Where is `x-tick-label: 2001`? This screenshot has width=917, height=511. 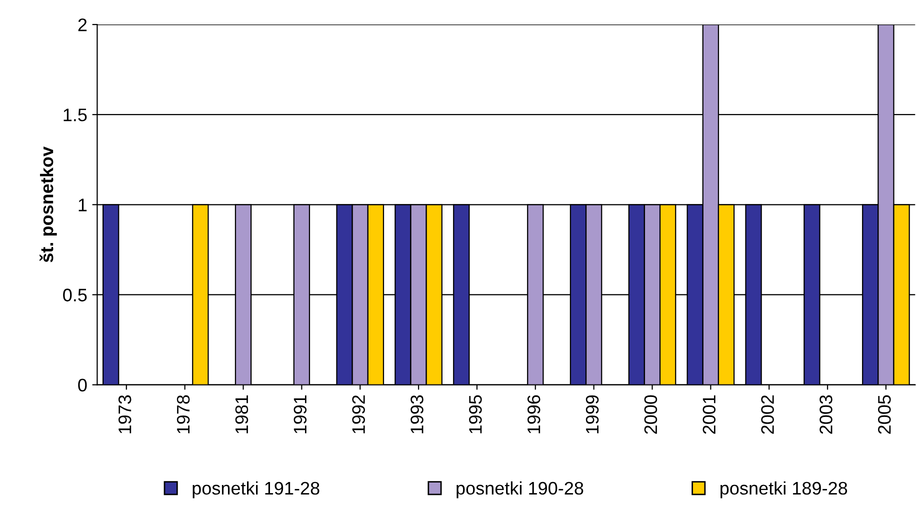
x-tick-label: 2001 is located at coordinates (709, 414).